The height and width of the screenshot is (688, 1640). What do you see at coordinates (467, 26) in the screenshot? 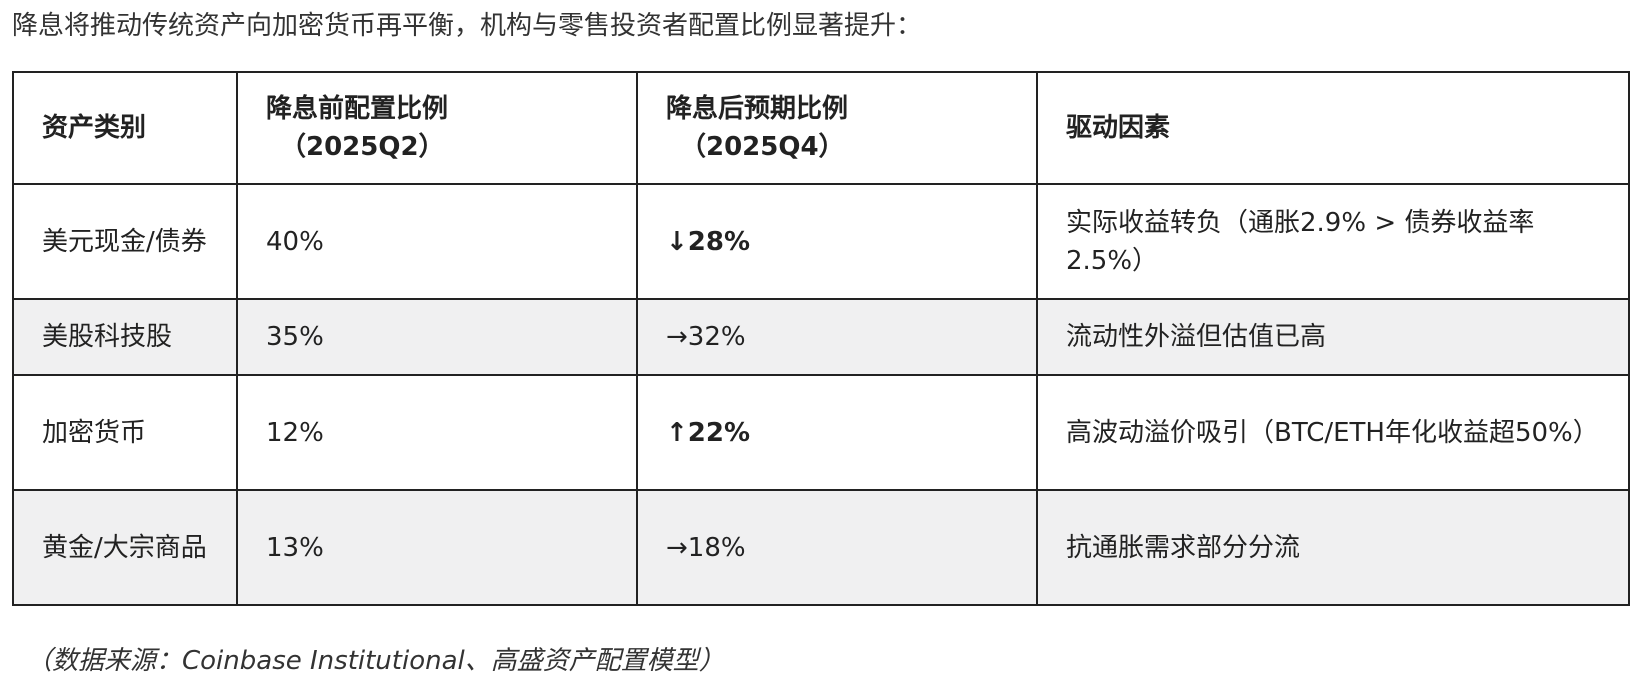
I see `intro-text: 降息将推动传统资产向加密货币再平衡，机构与零售投资者配置比例显著提升：` at bounding box center [467, 26].